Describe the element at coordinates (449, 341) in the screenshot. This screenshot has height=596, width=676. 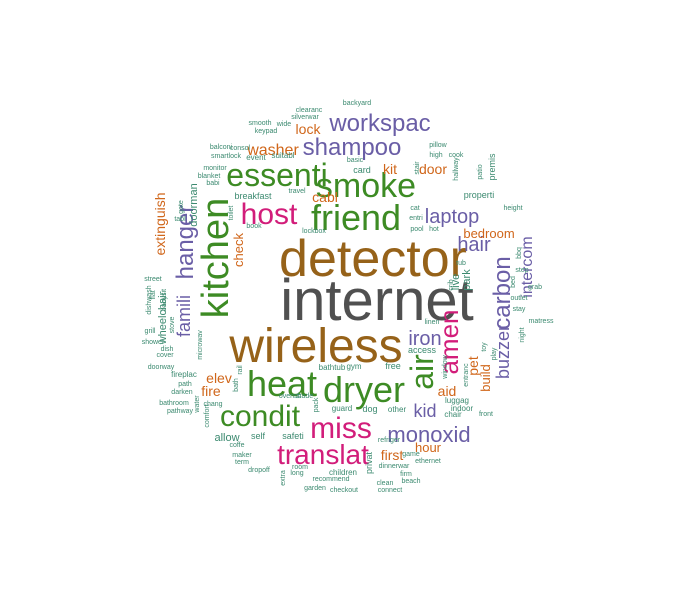
I see `word-amen: amen` at that location.